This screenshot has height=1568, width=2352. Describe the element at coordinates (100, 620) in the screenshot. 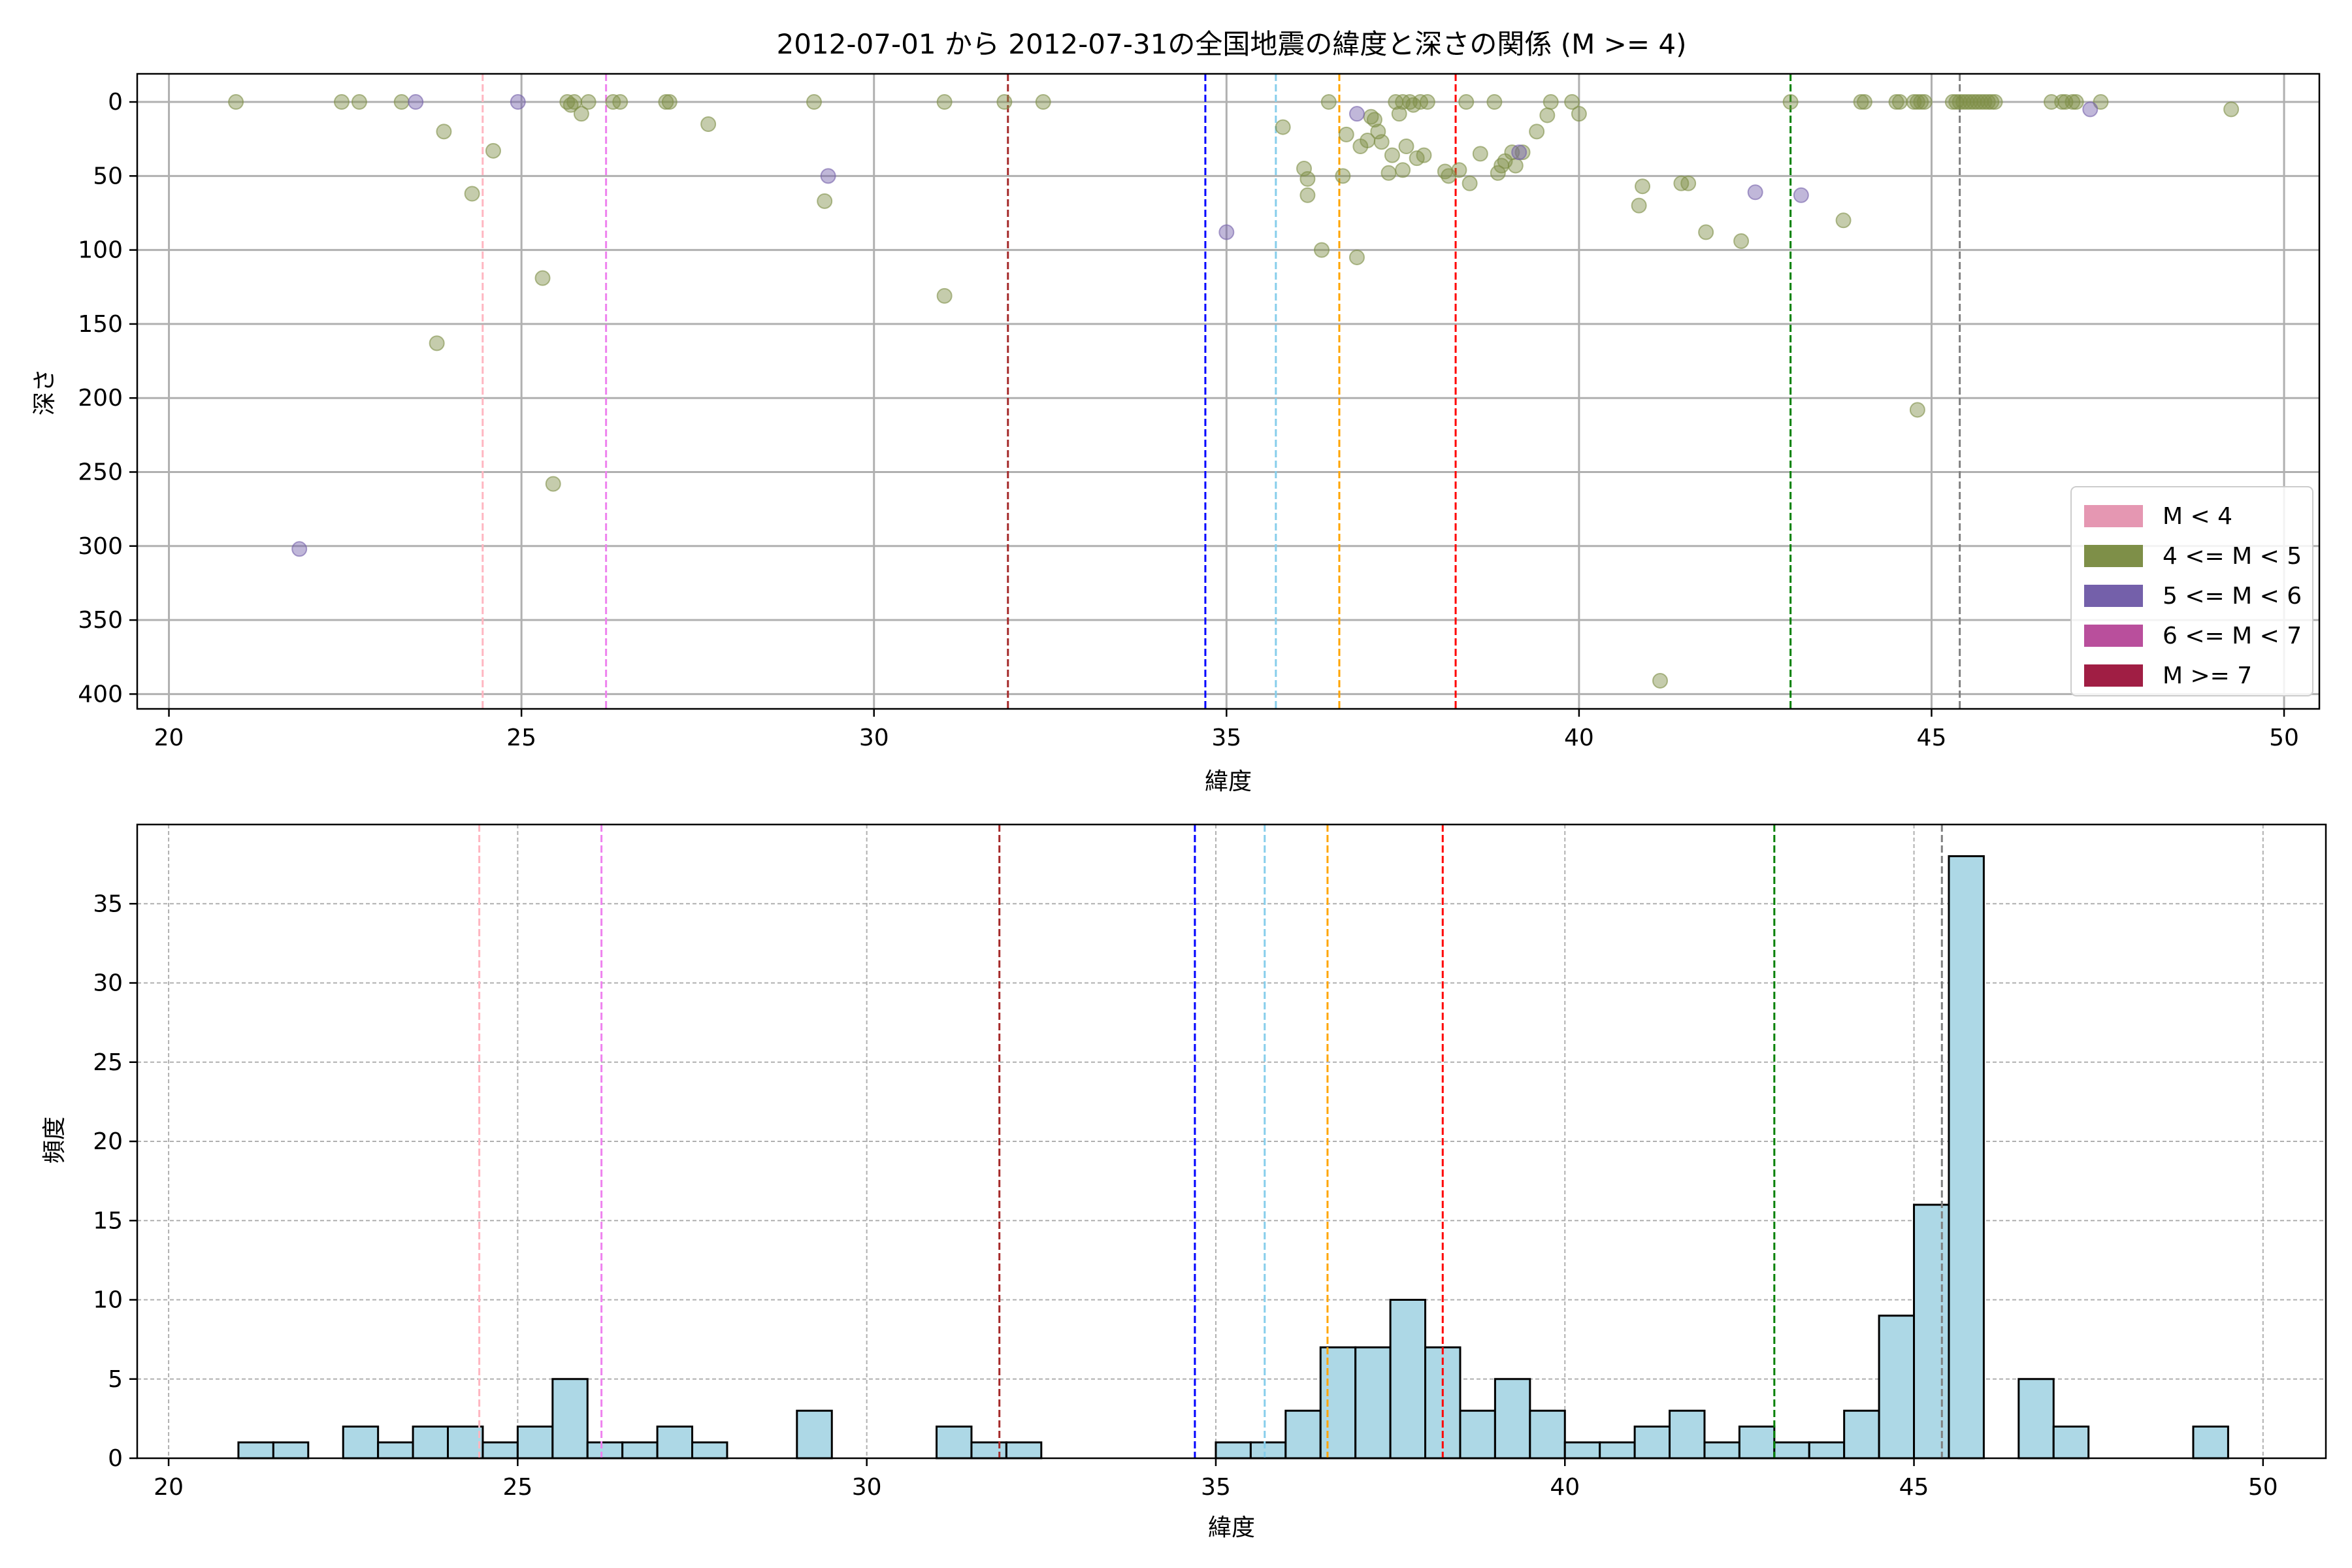

I see `scatter-y-tick-label: 350` at that location.